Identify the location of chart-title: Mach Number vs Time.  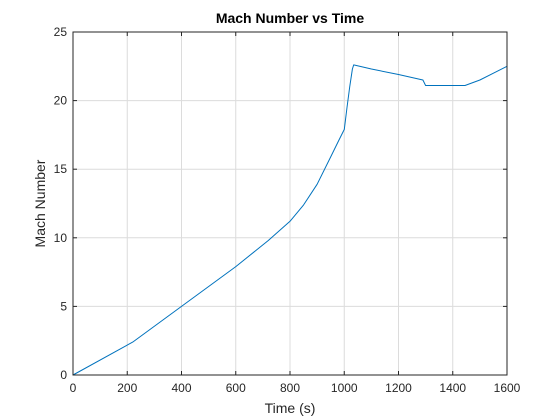
(290, 18).